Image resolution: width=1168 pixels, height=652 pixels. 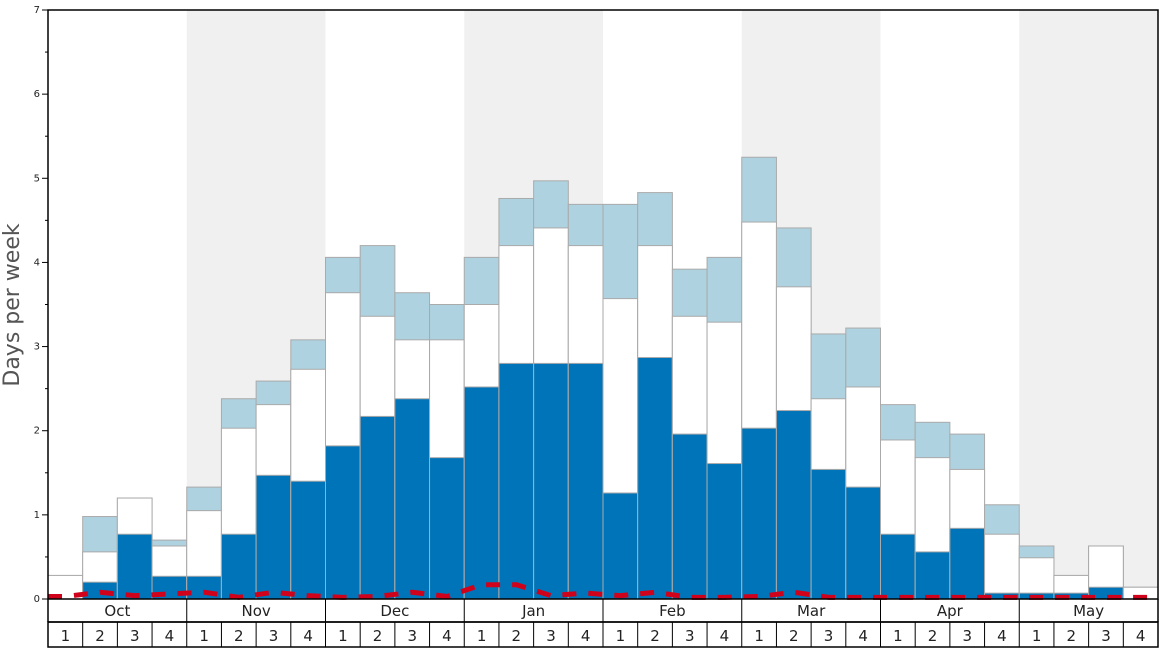 What do you see at coordinates (37, 515) in the screenshot?
I see `y-tick-label: 1` at bounding box center [37, 515].